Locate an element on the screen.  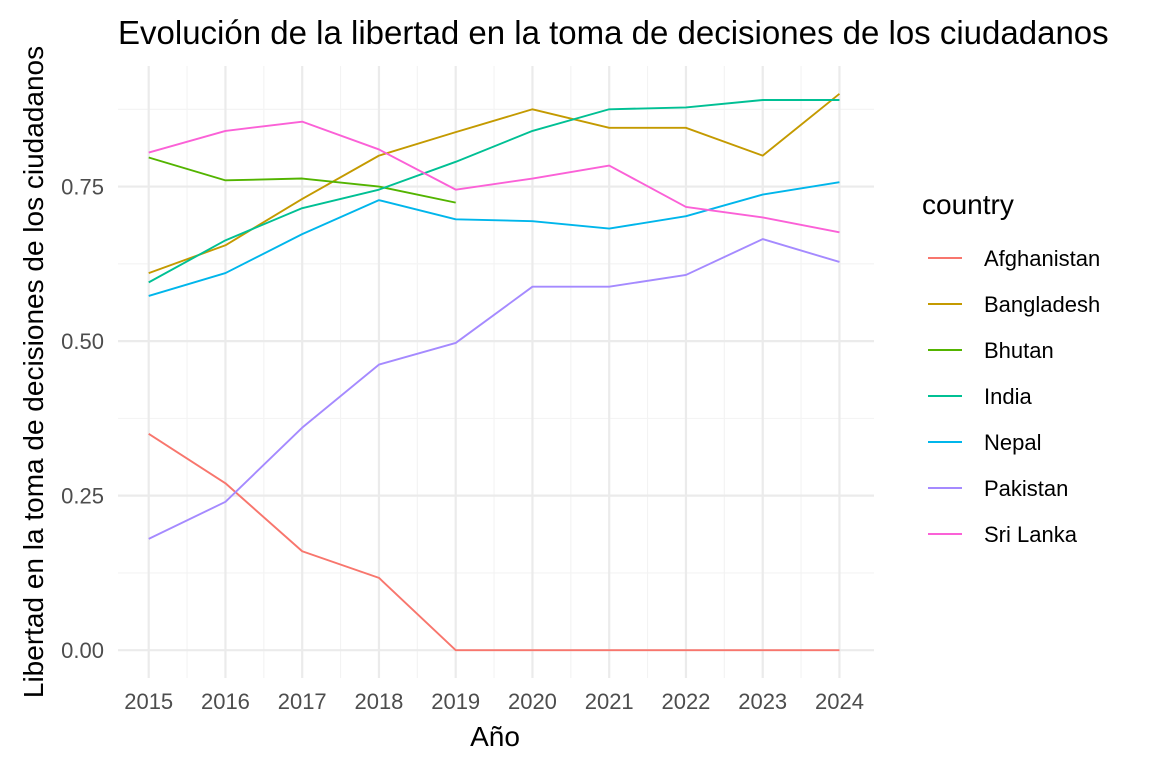
y-tick-label: 0.00 is located at coordinates (82, 650).